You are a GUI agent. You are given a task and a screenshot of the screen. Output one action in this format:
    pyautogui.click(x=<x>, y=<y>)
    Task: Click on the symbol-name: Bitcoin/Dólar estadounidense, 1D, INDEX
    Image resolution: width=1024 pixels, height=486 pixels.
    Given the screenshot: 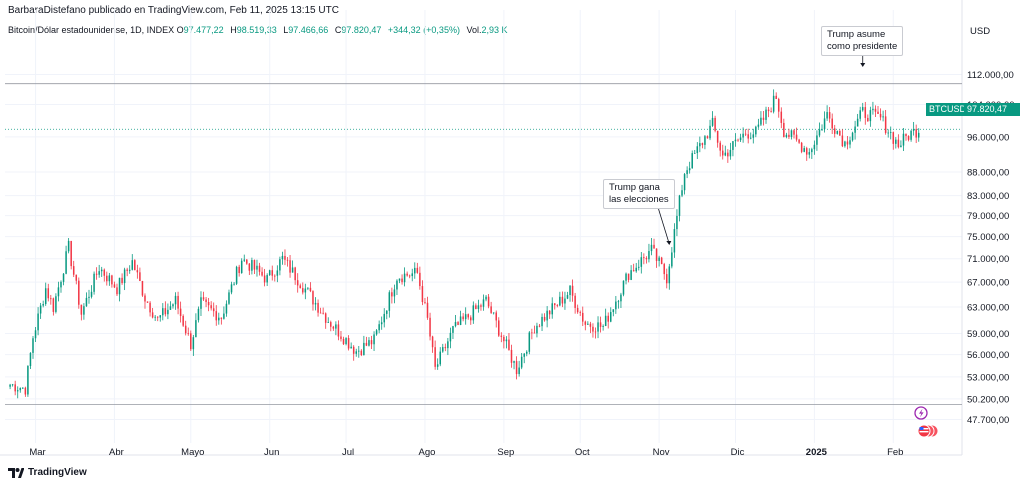 What is the action you would take?
    pyautogui.click(x=91, y=30)
    